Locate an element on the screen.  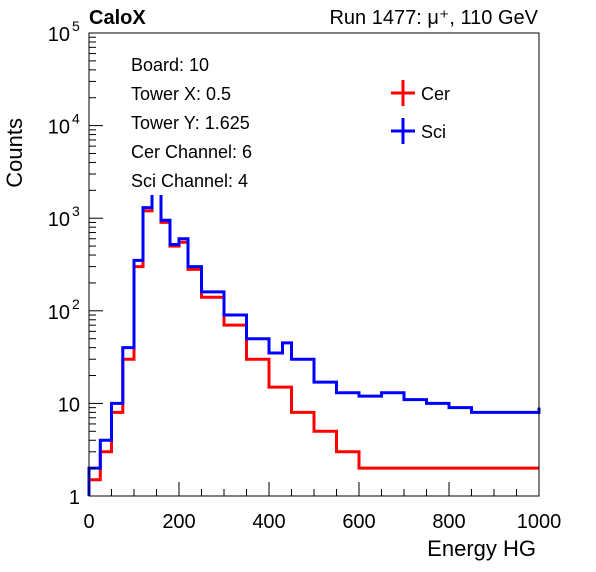
x-tick-label: 0 is located at coordinates (88, 522).